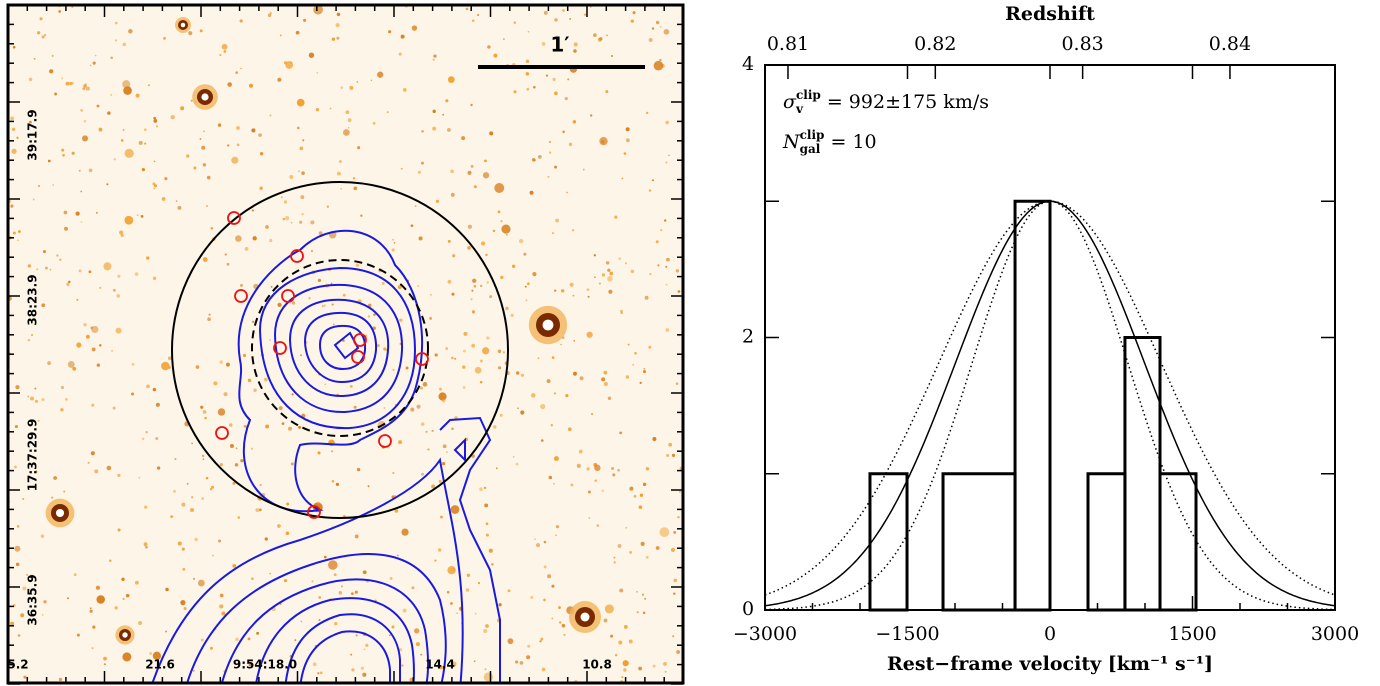 Image resolution: width=1380 pixels, height=686 pixels. Describe the element at coordinates (1050, 634) in the screenshot. I see `x-tick-label: 0` at that location.